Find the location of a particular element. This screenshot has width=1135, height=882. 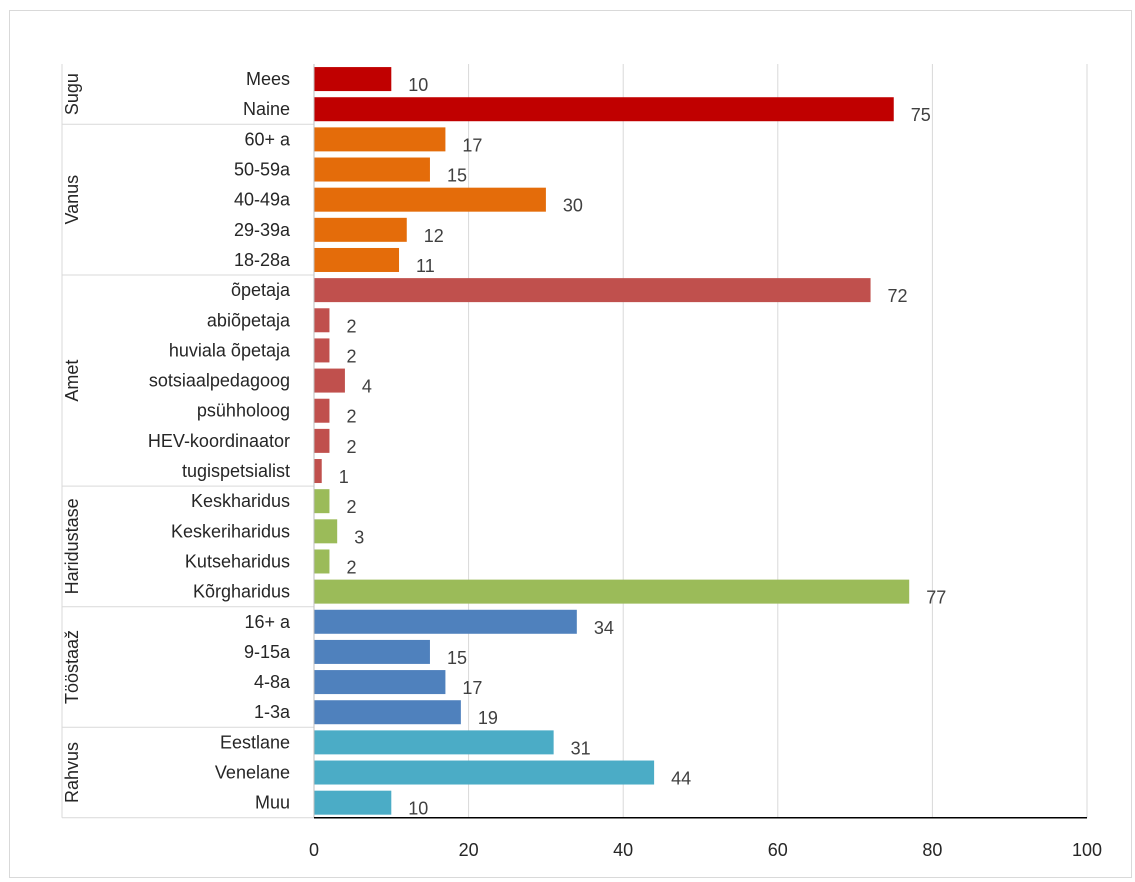

category-label: Keskharidus is located at coordinates (240, 501).